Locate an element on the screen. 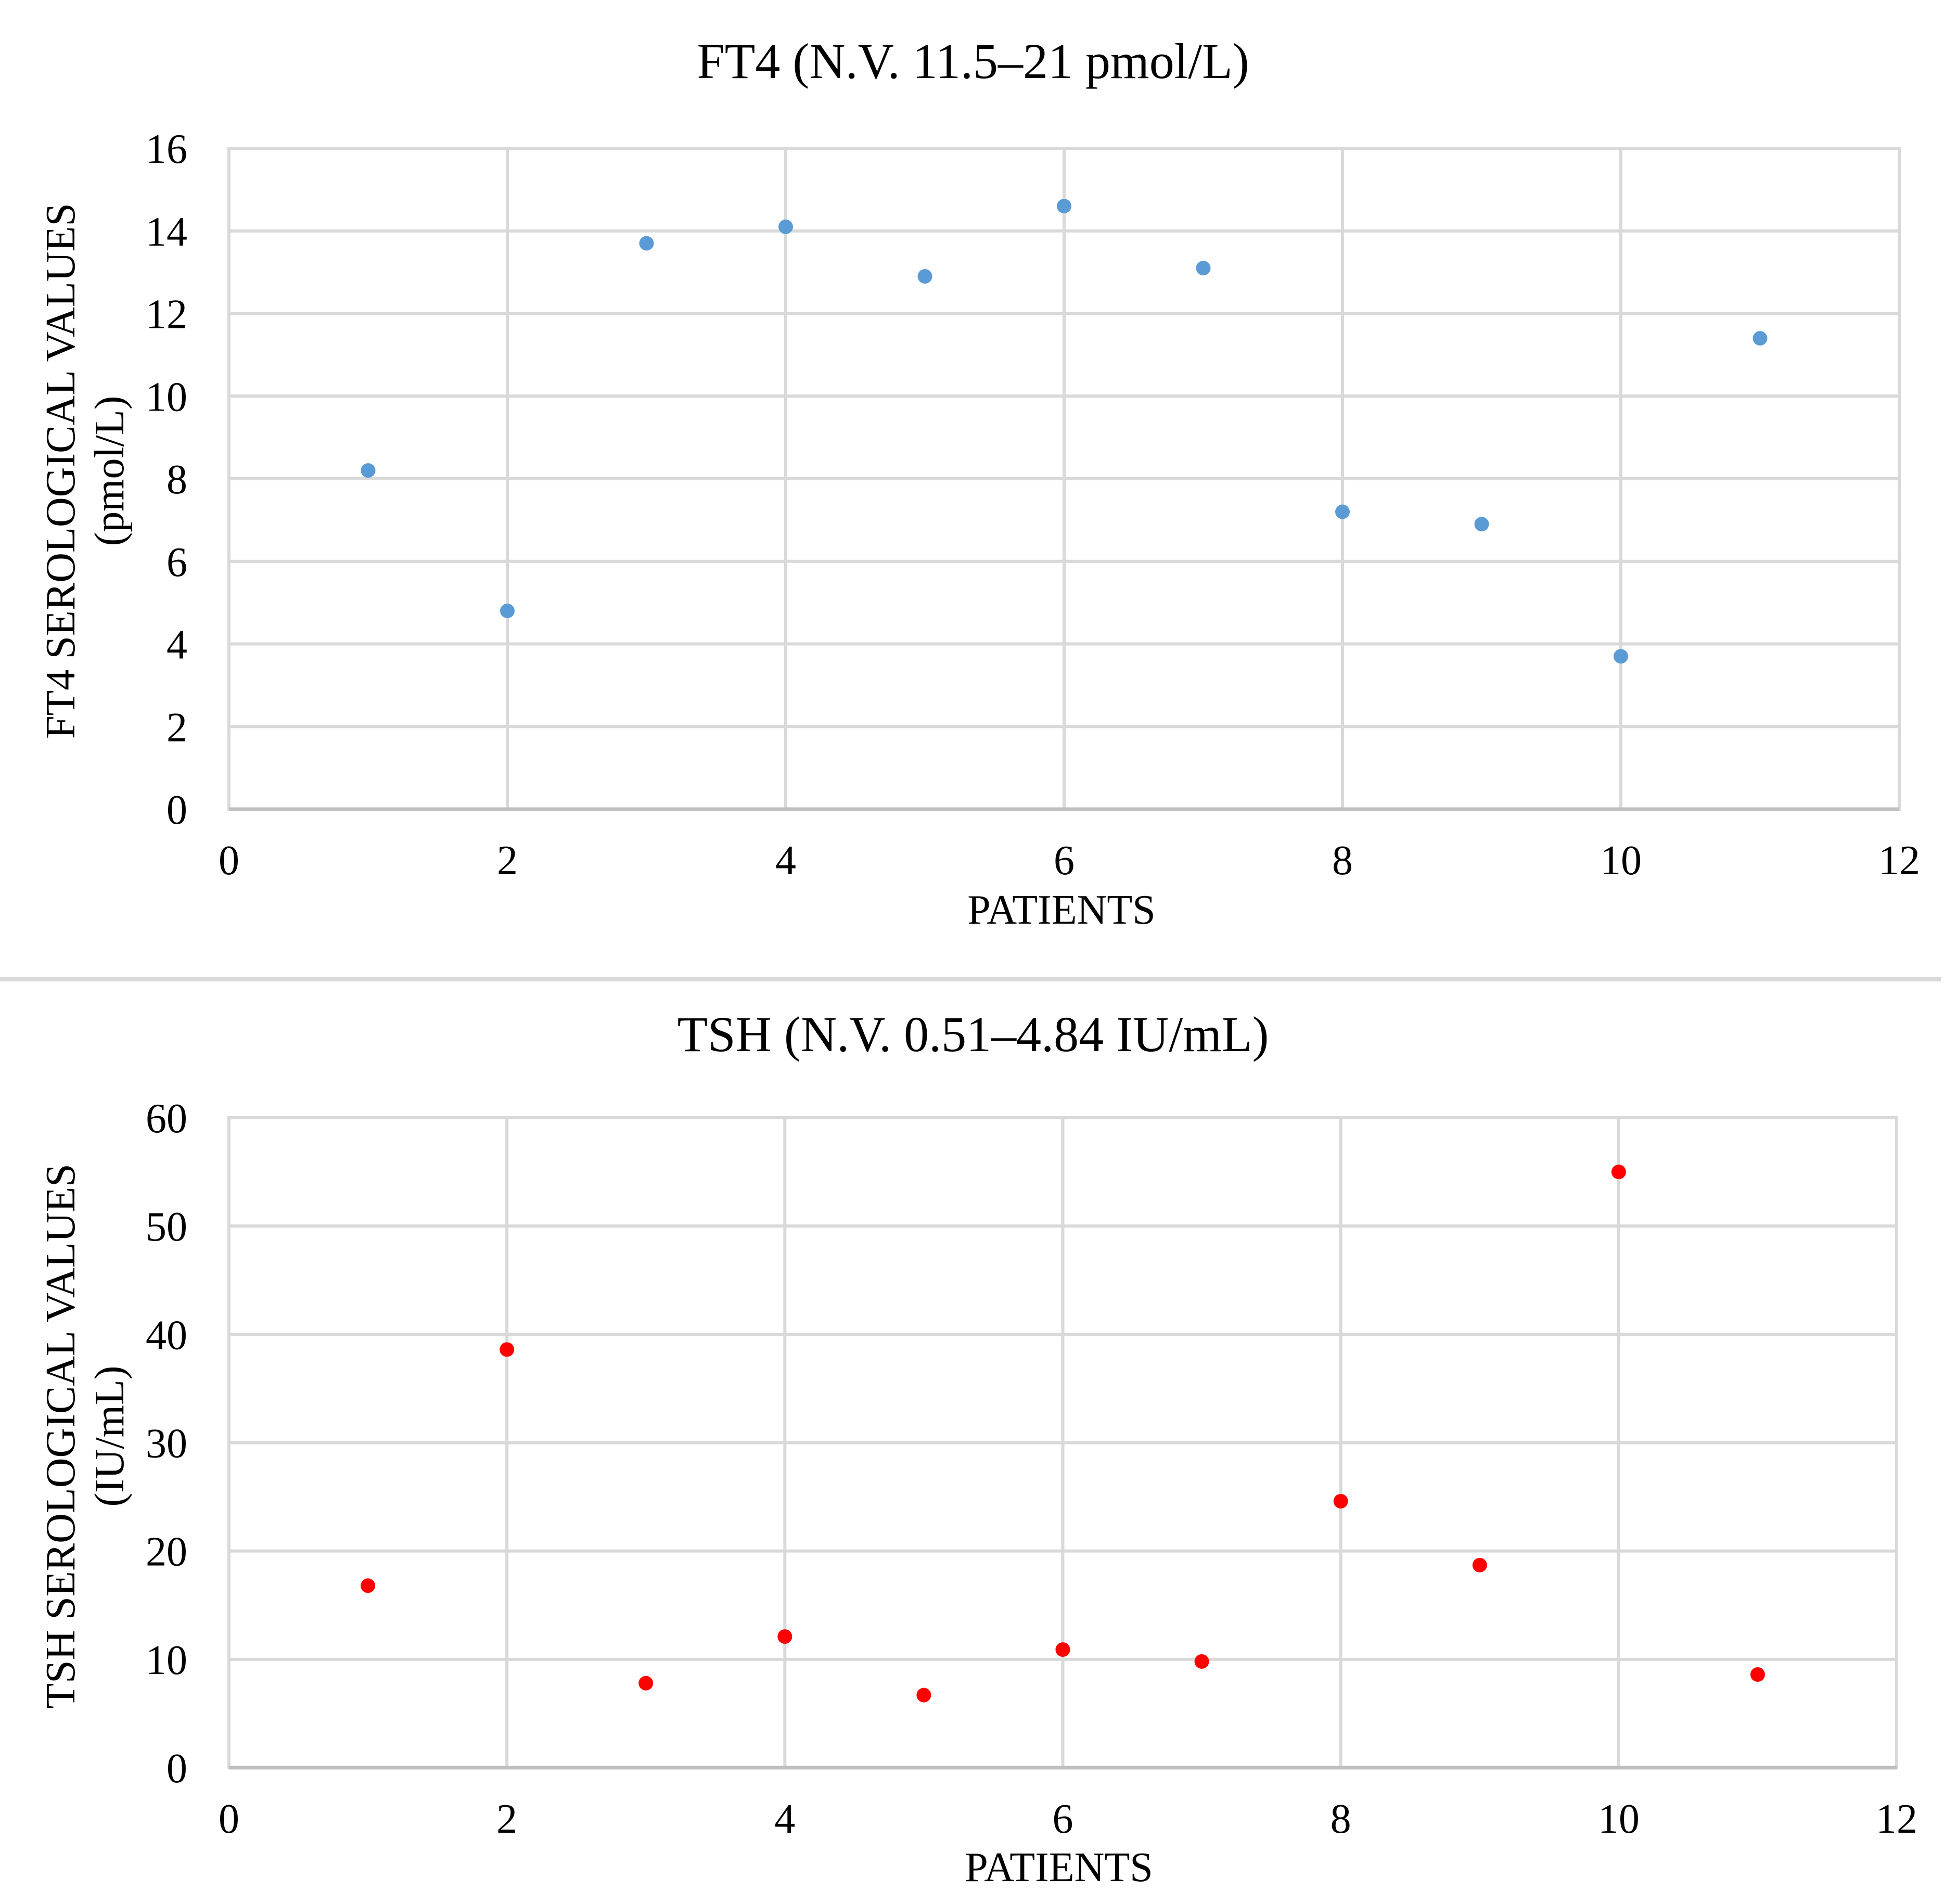  ft4-y-tick-label: 10 is located at coordinates (166, 397).